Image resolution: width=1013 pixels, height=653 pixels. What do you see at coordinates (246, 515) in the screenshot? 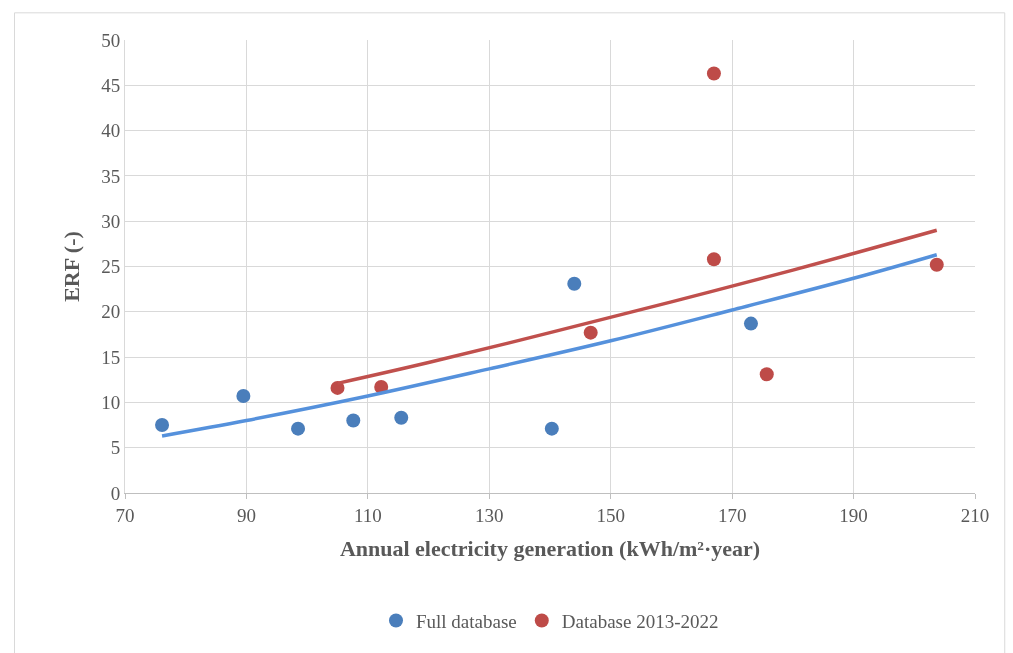
I see `x-tick-label: 90` at bounding box center [246, 515].